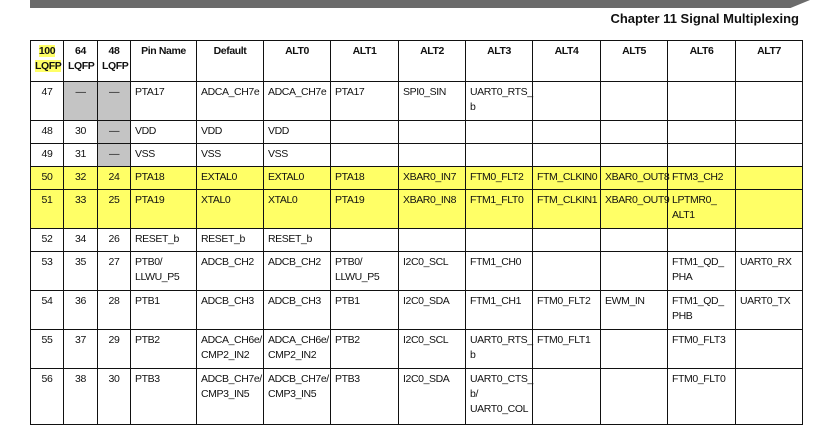 The image size is (821, 425). Describe the element at coordinates (47, 132) in the screenshot. I see `table-cell: 48` at that location.